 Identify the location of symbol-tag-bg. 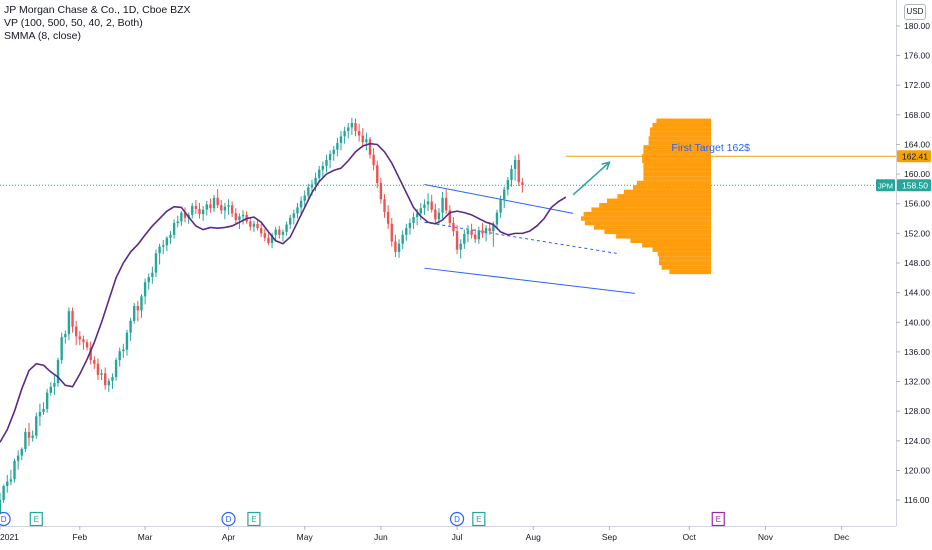
(885, 185).